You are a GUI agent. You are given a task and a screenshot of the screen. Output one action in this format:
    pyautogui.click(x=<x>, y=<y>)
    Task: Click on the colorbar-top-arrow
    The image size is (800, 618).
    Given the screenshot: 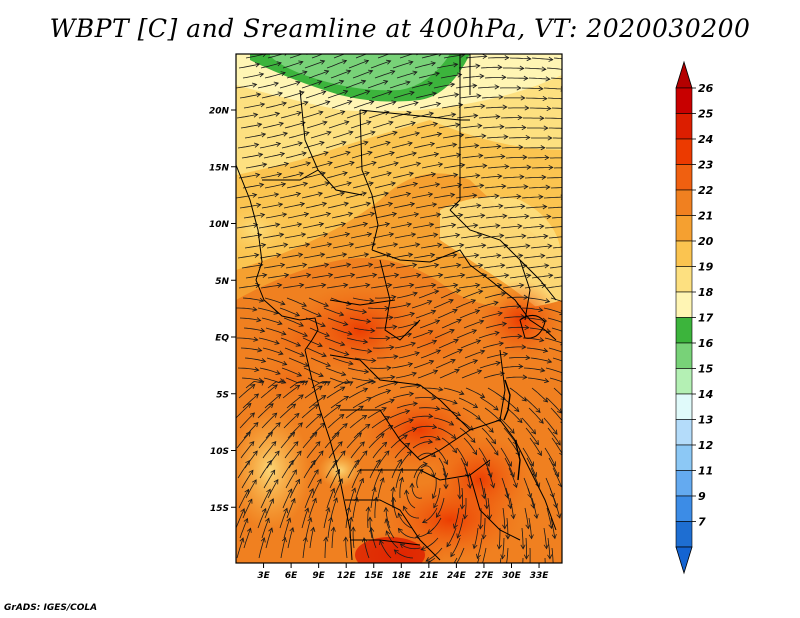 What is the action you would take?
    pyautogui.click(x=684, y=74)
    